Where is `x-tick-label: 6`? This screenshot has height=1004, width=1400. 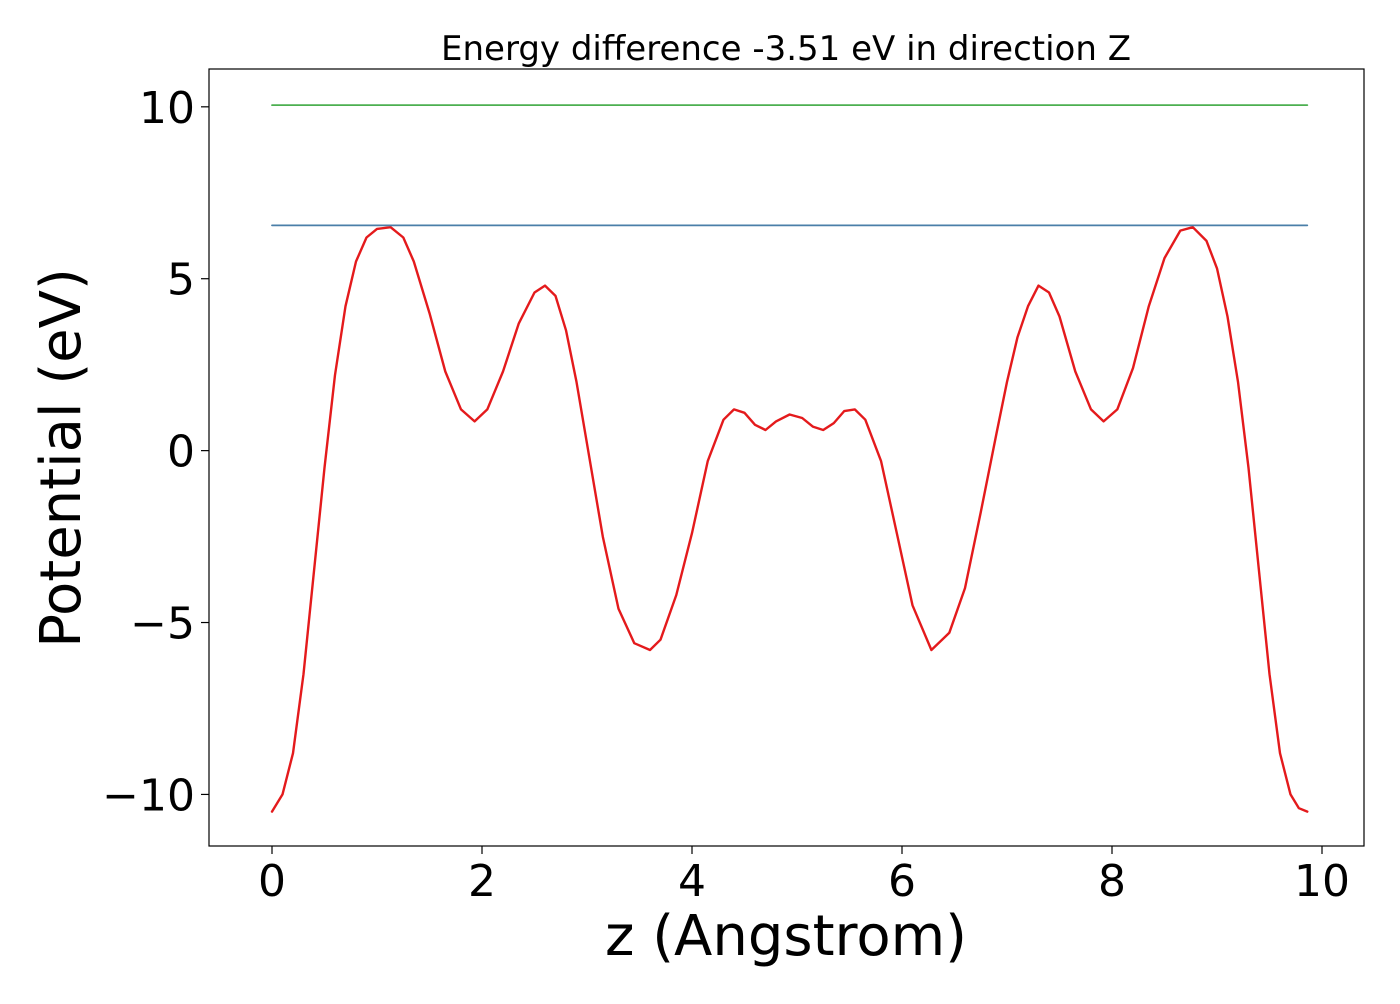 x-tick-label: 6 is located at coordinates (902, 881).